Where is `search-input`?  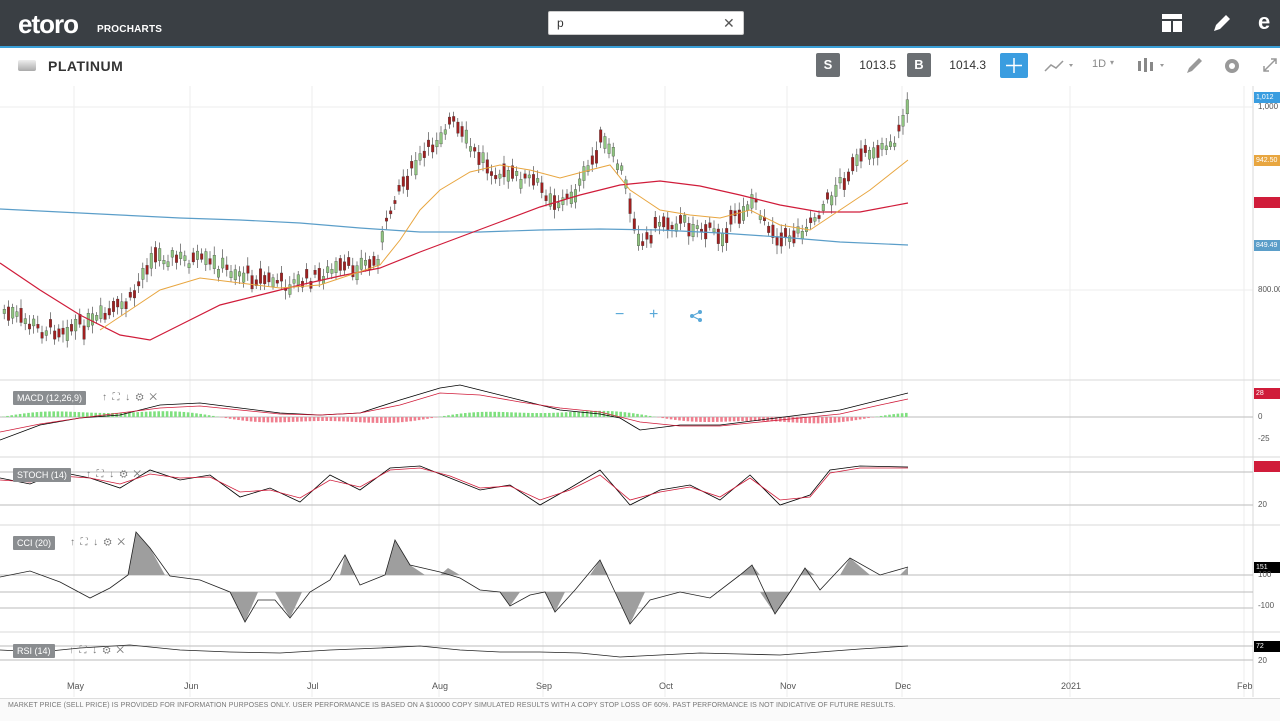 search-input is located at coordinates (646, 23).